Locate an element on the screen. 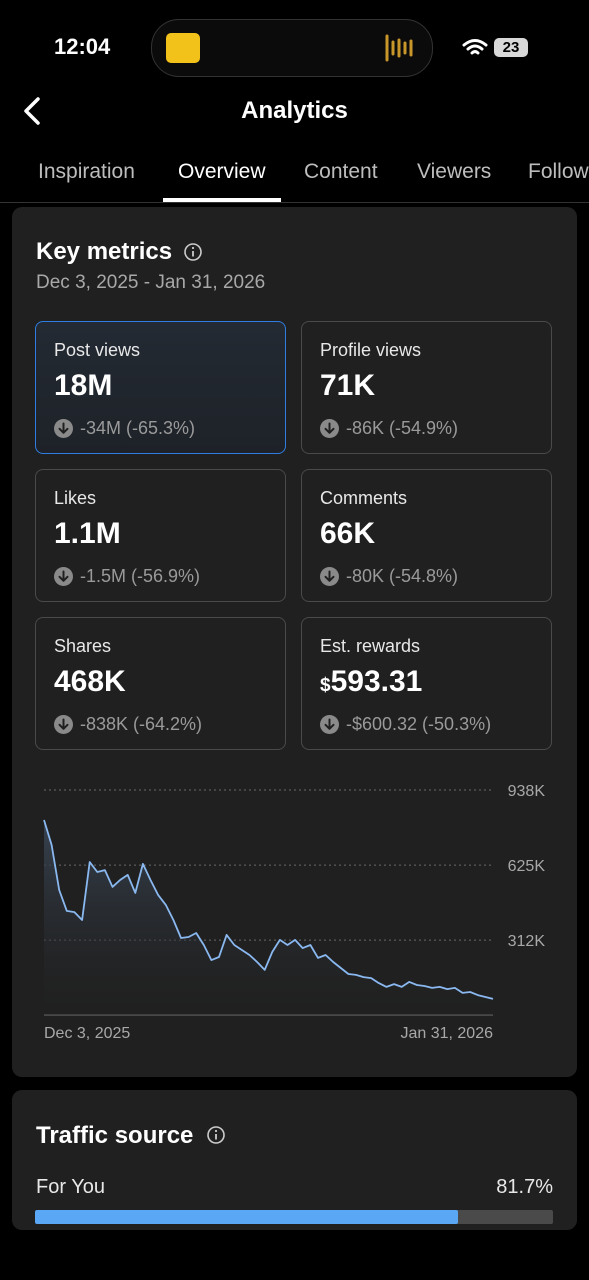 The width and height of the screenshot is (589, 1280). audio-icon is located at coordinates (399, 48).